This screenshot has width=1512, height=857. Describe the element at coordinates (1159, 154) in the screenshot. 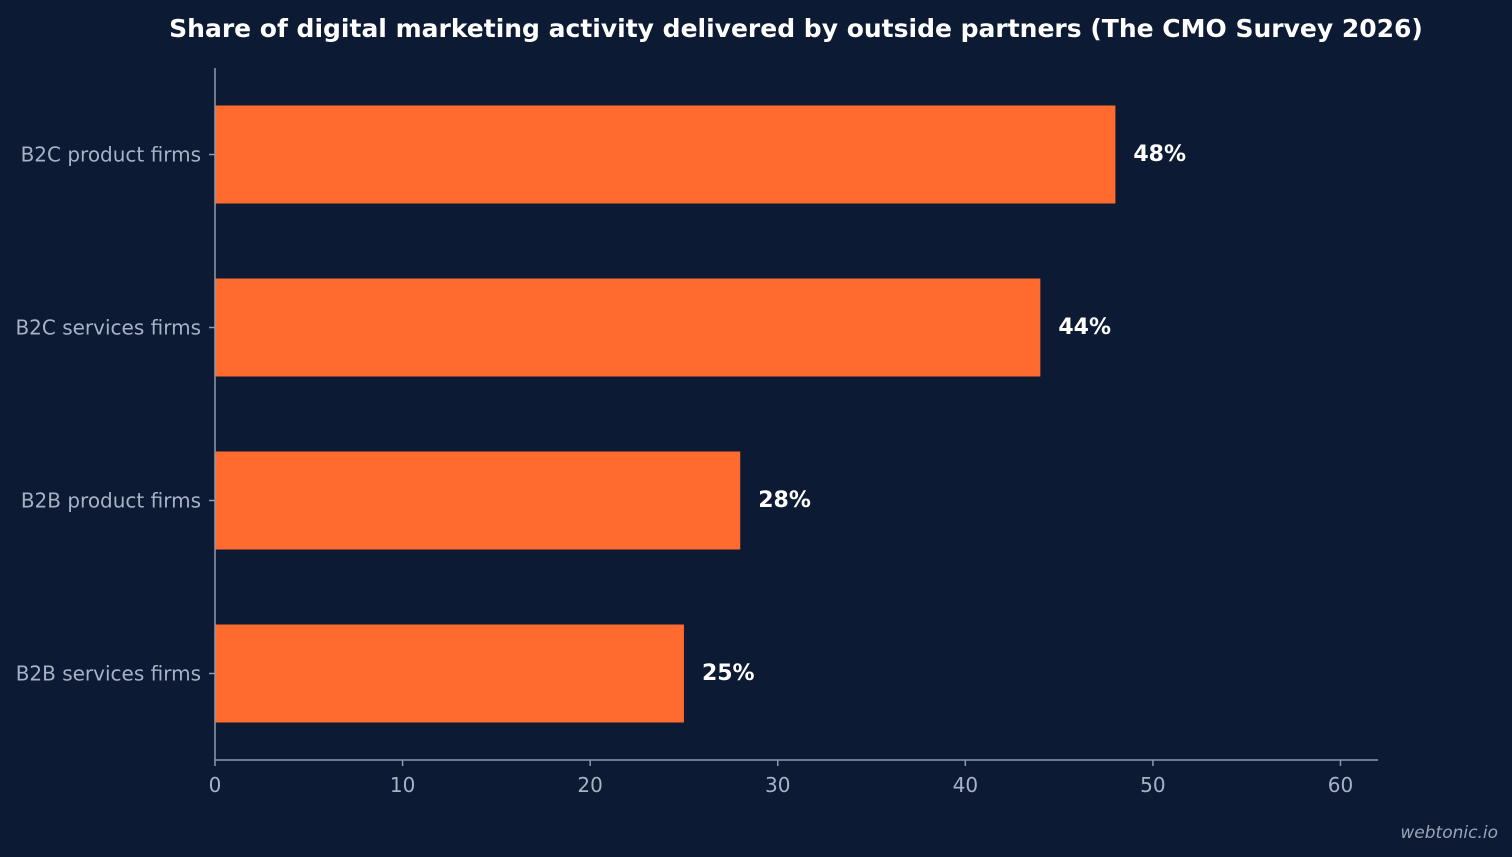

I see `data-label: 48%` at that location.